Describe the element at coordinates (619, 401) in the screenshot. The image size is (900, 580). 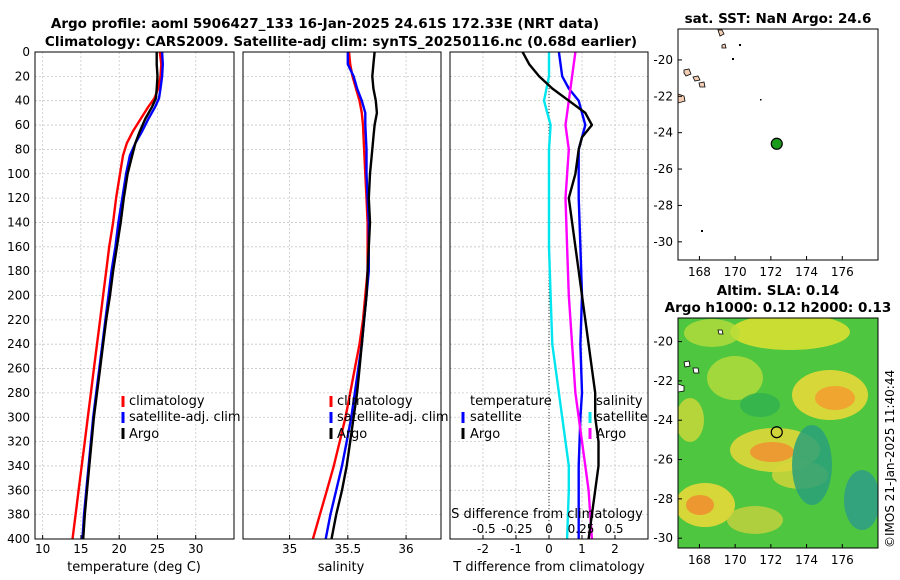
I see `legend-salinity: salinity` at that location.